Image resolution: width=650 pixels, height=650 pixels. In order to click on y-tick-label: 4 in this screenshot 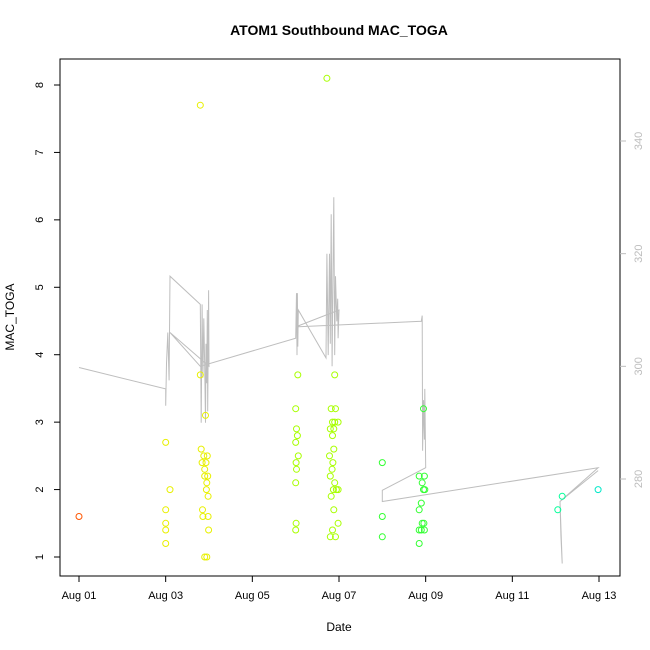, I will do `click(40, 355)`.